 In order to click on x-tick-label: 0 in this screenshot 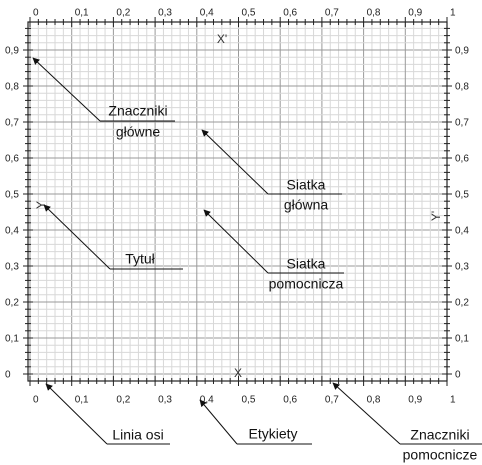, I will do `click(36, 400)`.